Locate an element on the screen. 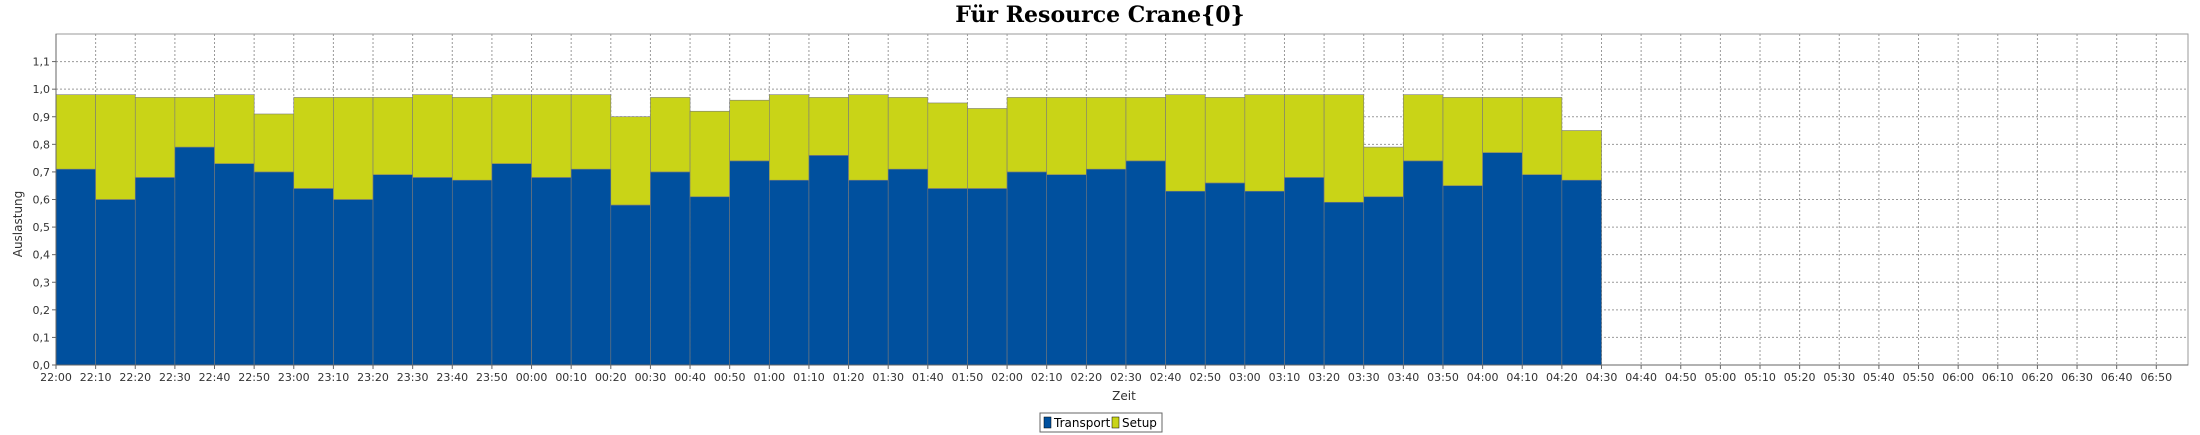 This screenshot has height=435, width=2200. x-tick-label: 00:10 is located at coordinates (571, 377).